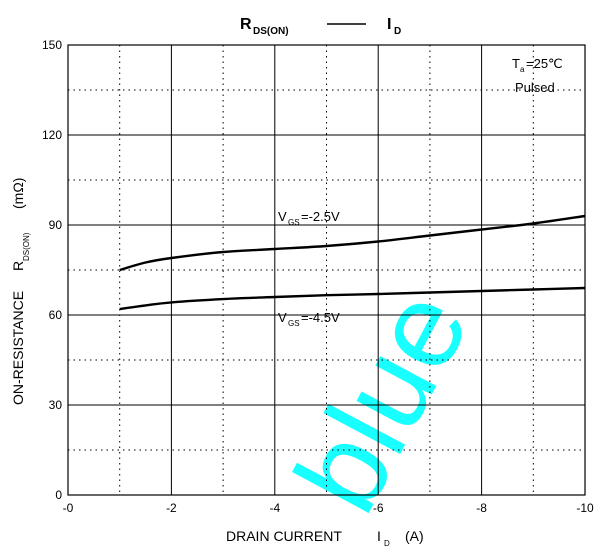 The width and height of the screenshot is (595, 555). What do you see at coordinates (320, 216) in the screenshot?
I see `series-1-label-val: =-2.5V` at bounding box center [320, 216].